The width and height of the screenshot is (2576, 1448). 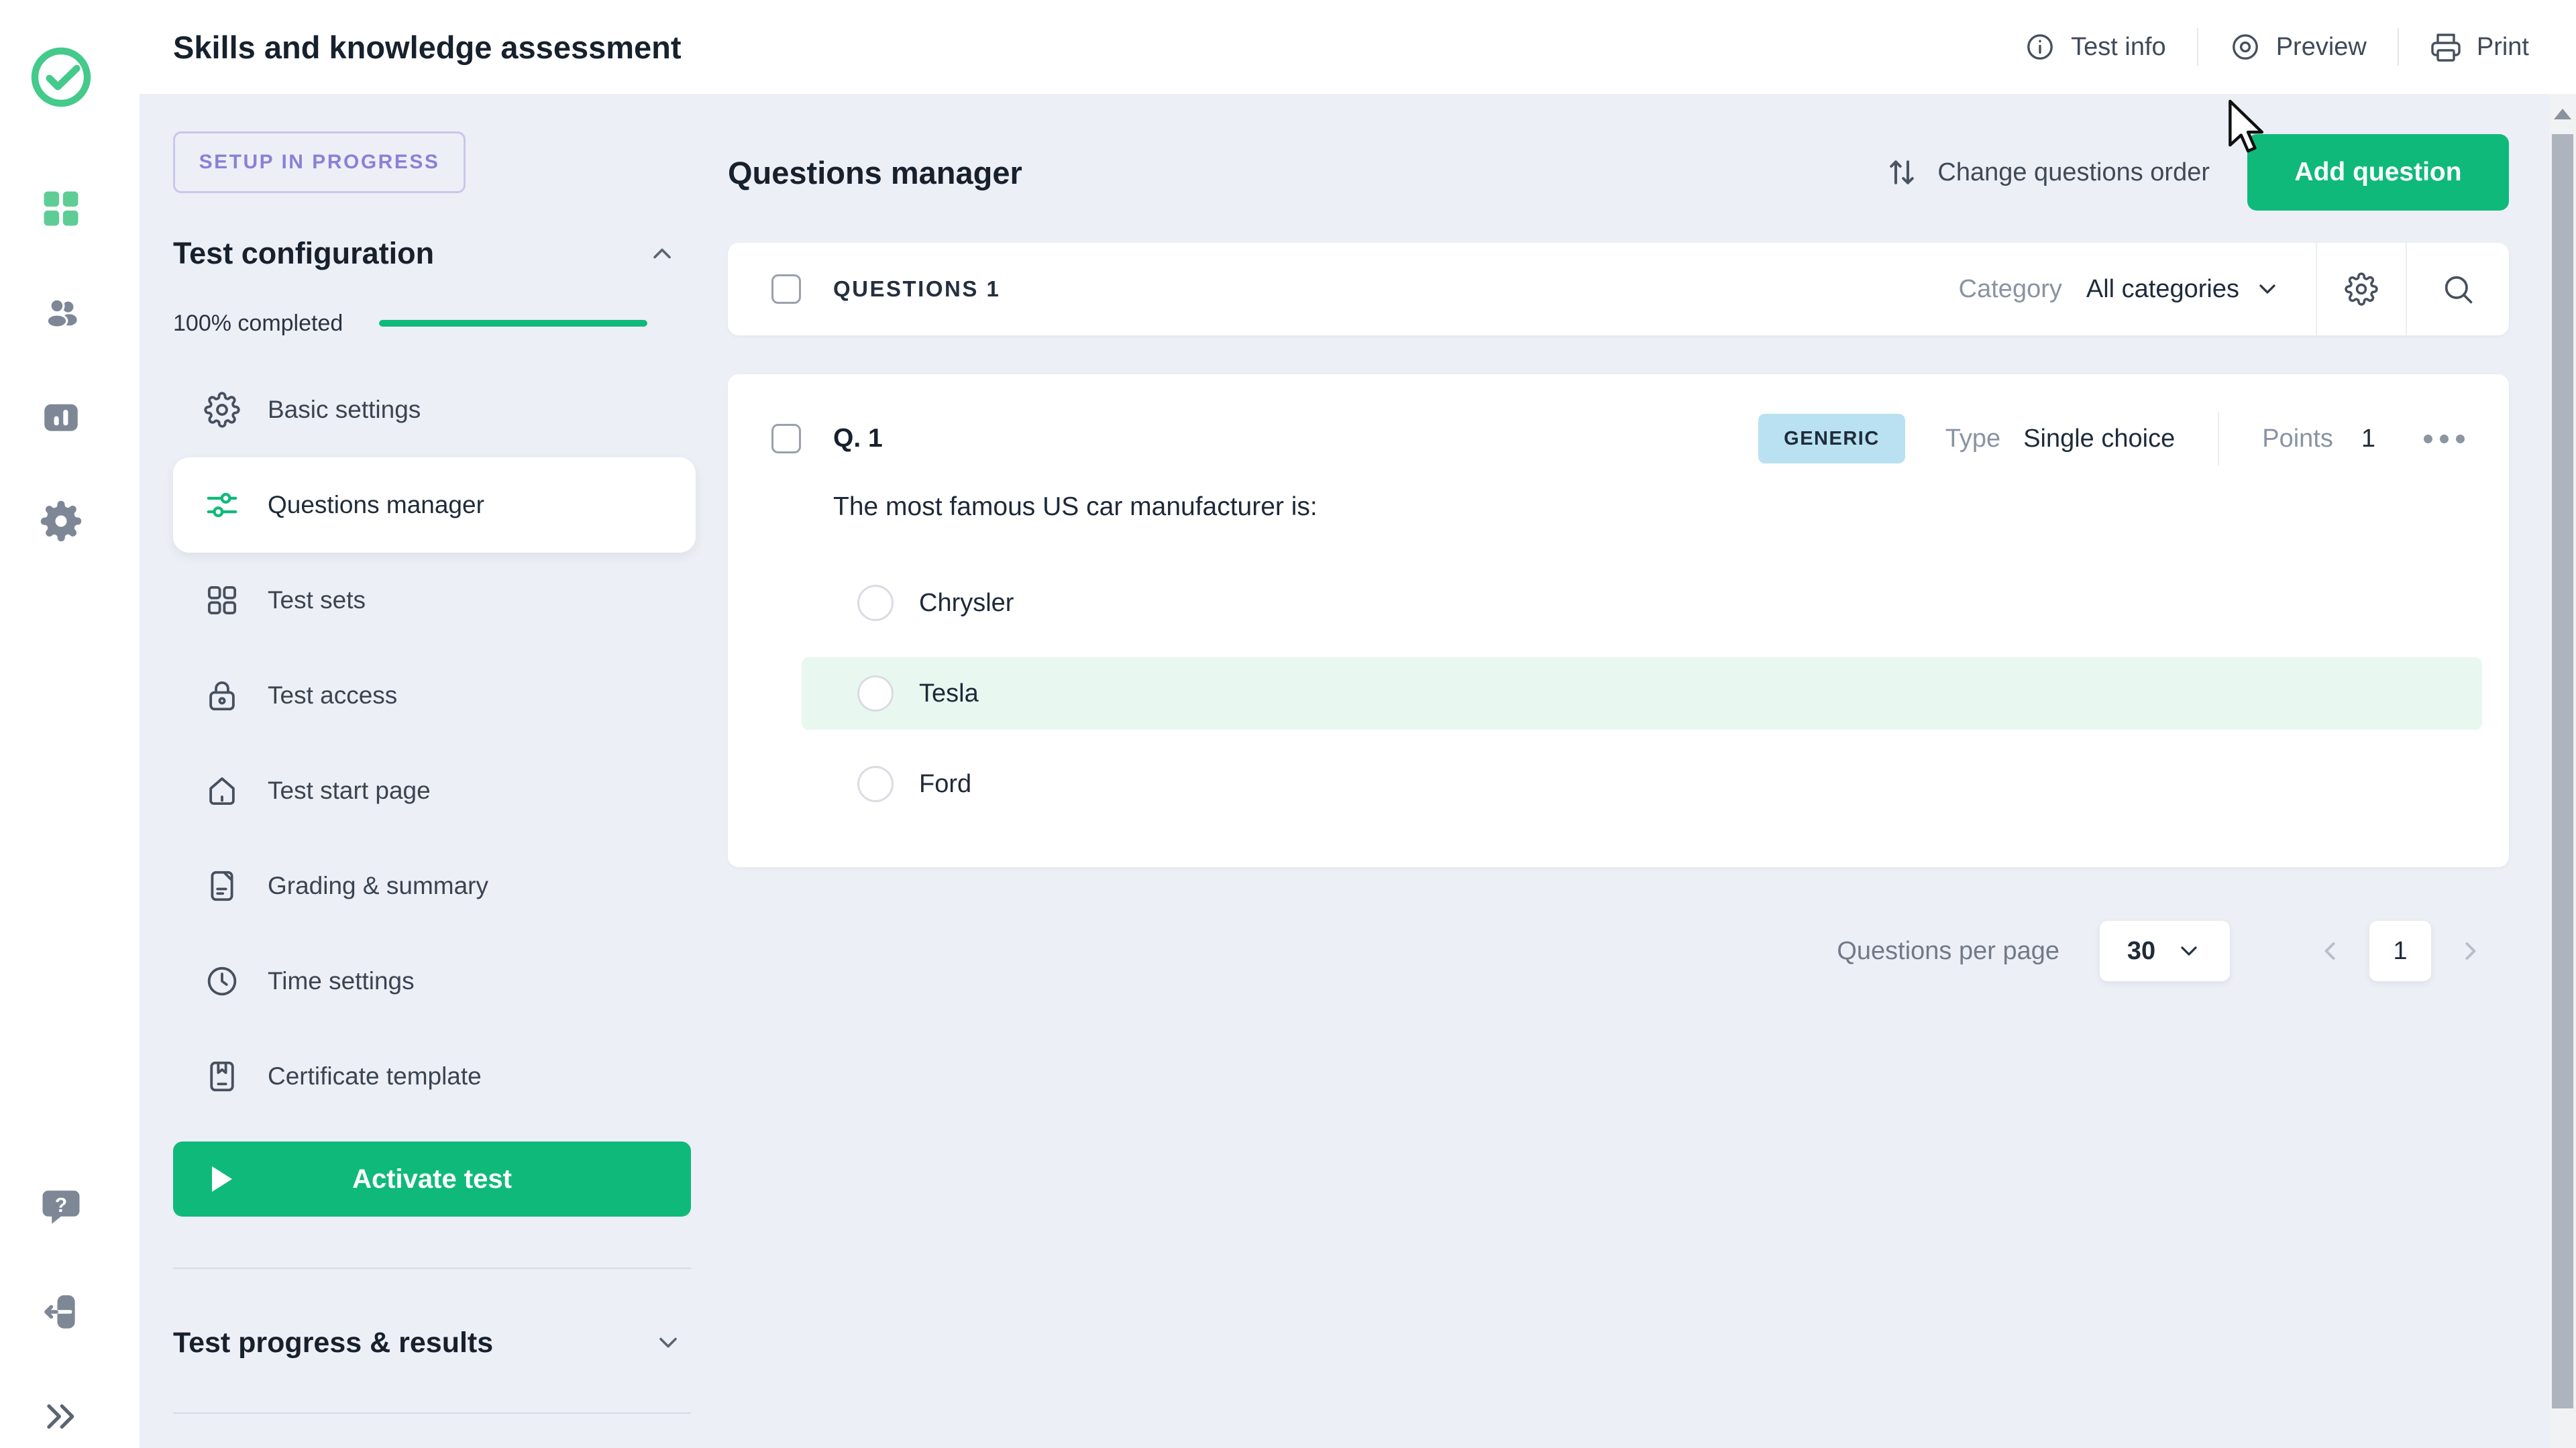 I want to click on lock-icon, so click(x=222, y=695).